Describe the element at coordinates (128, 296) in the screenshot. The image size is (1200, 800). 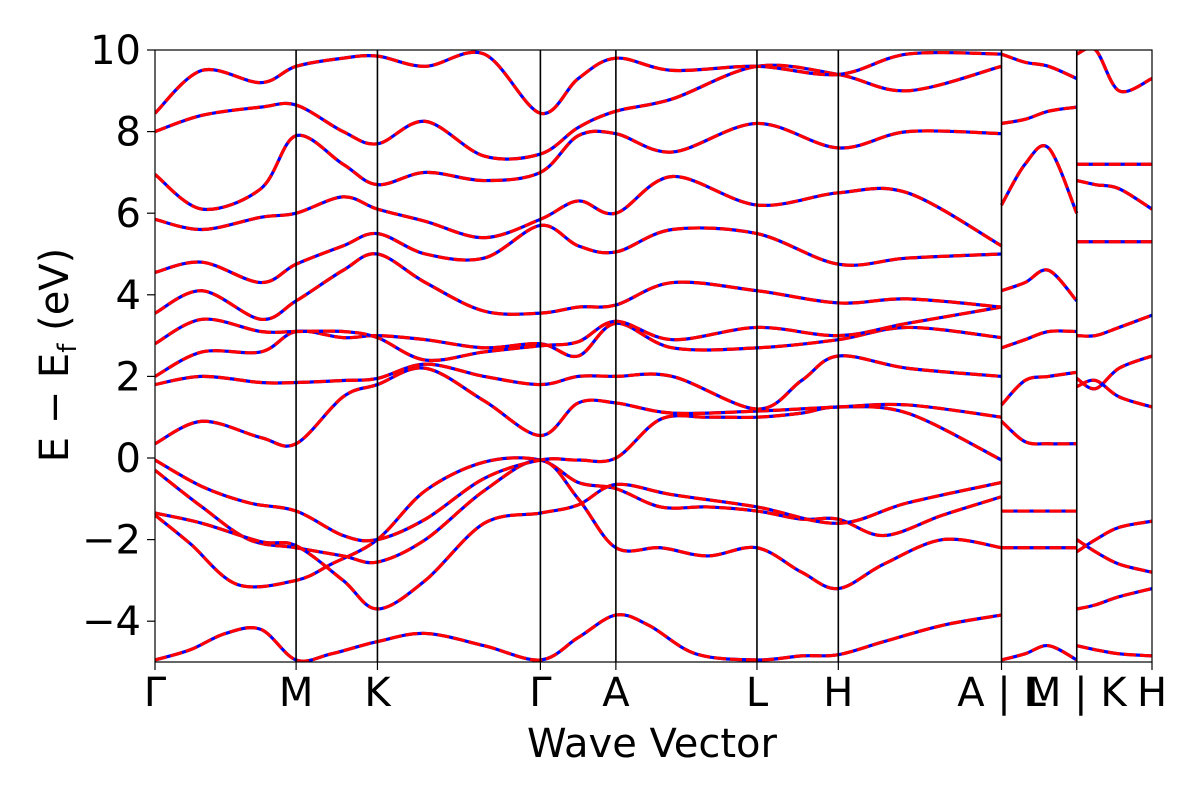
I see `y-tick-label-3: 4` at that location.